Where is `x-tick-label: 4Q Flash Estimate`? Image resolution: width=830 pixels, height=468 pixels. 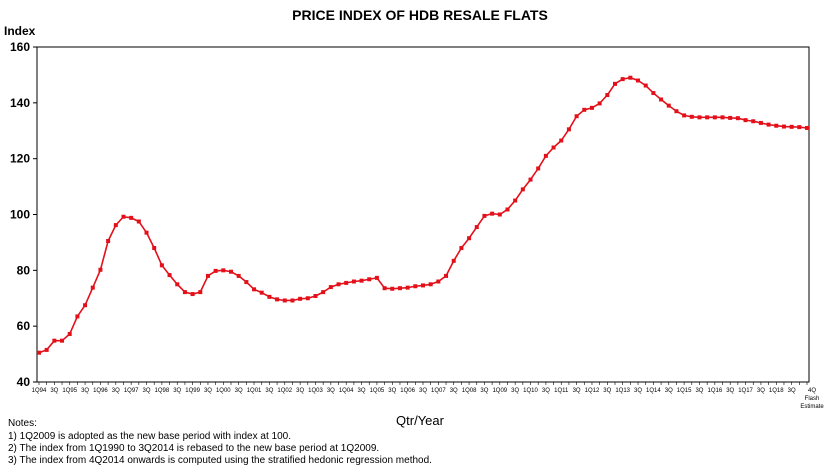 x-tick-label: 4Q Flash Estimate is located at coordinates (812, 399).